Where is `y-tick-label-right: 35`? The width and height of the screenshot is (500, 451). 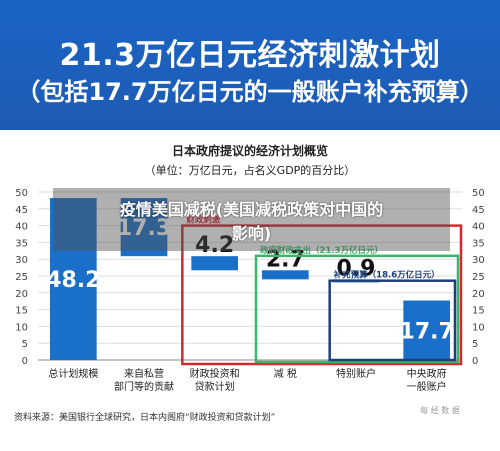 y-tick-label-right: 35 is located at coordinates (478, 243).